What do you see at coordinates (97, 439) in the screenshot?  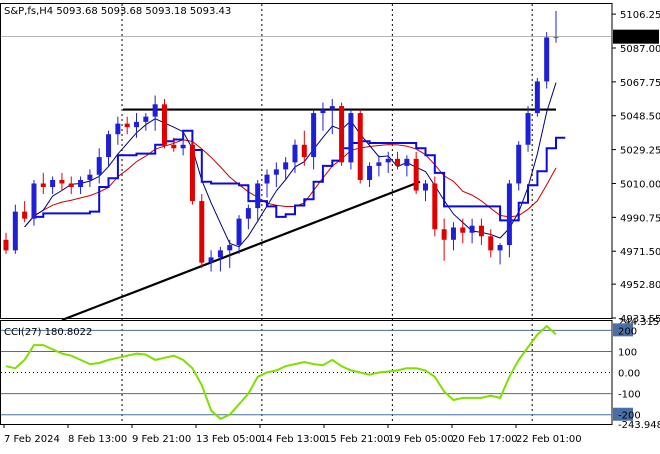 I see `time-tick-label: 8 Feb 13:00` at bounding box center [97, 439].